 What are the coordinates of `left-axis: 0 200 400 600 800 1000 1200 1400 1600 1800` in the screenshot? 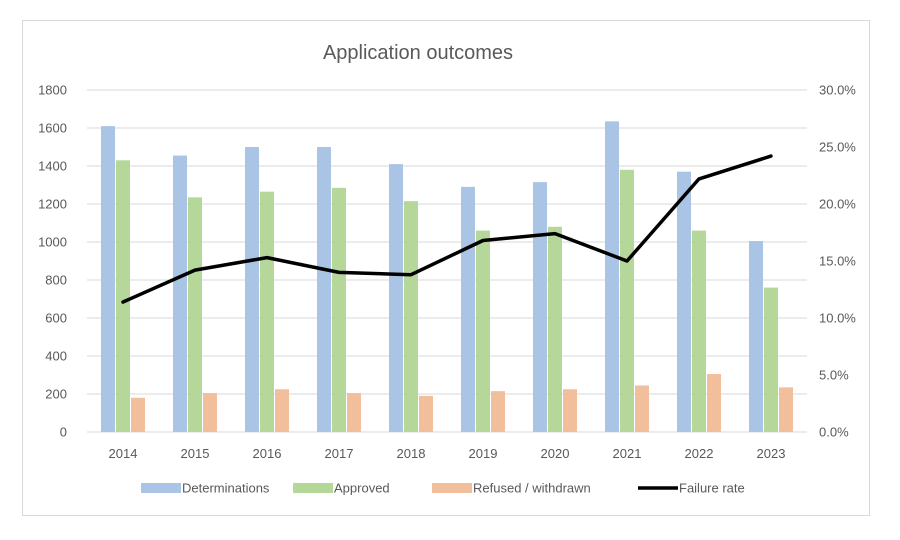 It's located at (52, 261).